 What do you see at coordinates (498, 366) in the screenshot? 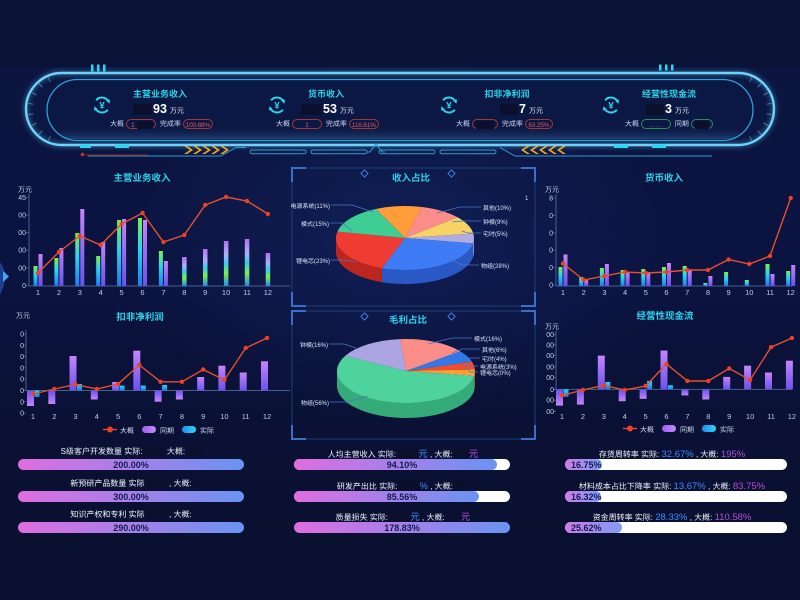
I see `svg-text: 电源系统(3%)` at bounding box center [498, 366].